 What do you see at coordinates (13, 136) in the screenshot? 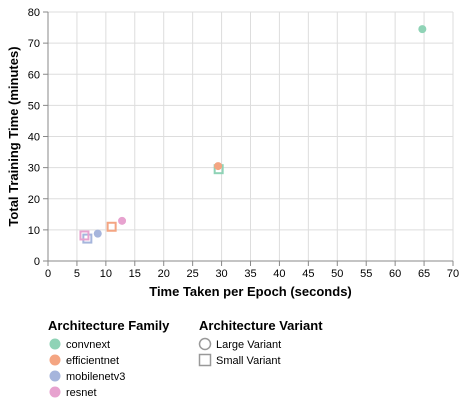
I see `y-axis-title: Total Training Time (minutes)` at bounding box center [13, 136].